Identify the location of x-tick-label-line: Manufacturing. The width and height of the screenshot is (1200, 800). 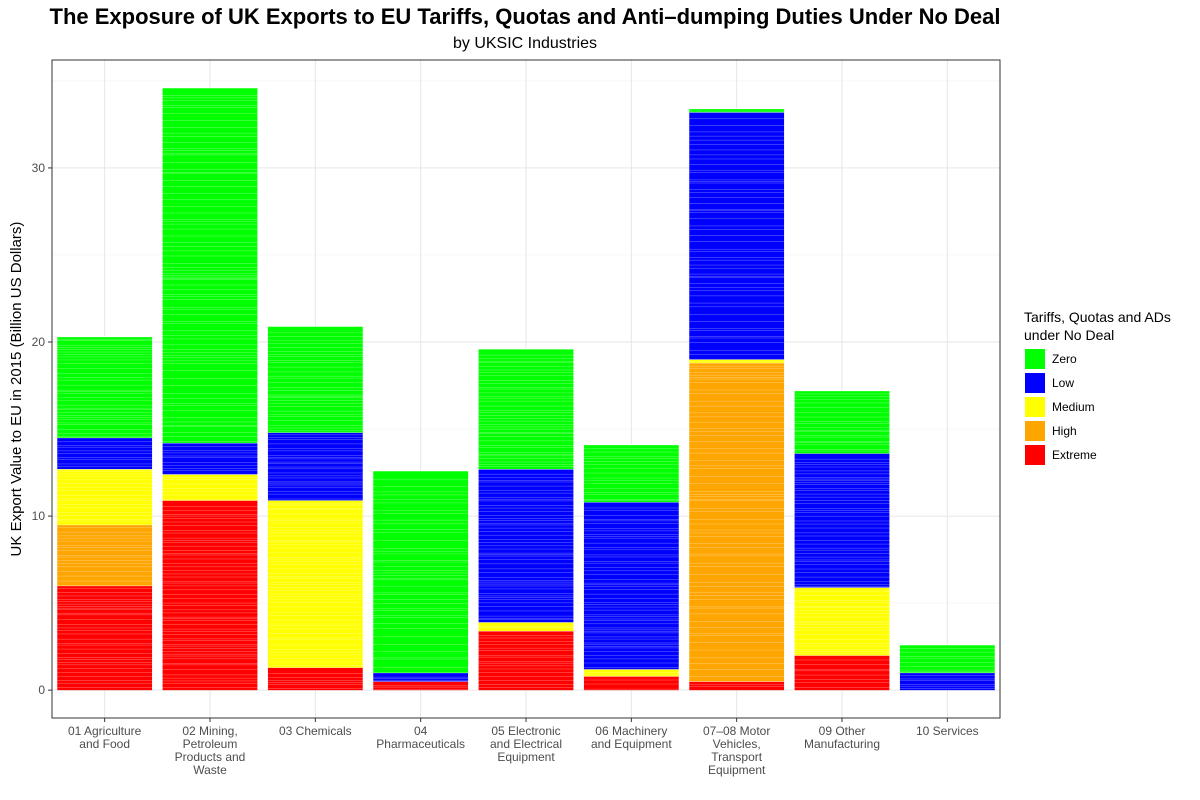
(842, 744).